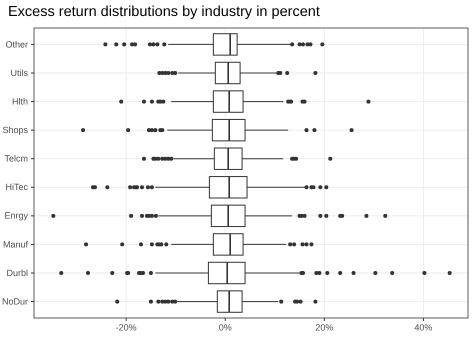  What do you see at coordinates (423, 327) in the screenshot?
I see `x-tick-label: 40%` at bounding box center [423, 327].